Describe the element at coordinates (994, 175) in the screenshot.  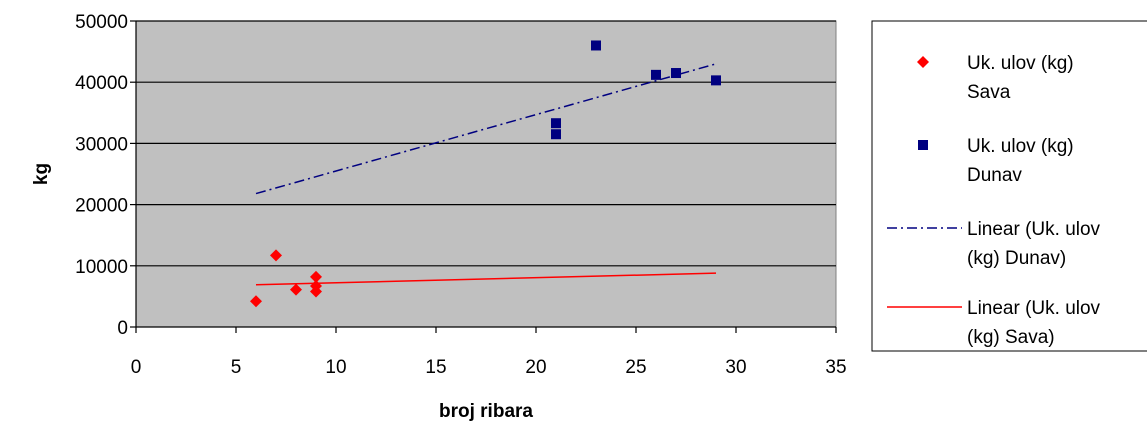
I see `legend-label: Dunav` at that location.